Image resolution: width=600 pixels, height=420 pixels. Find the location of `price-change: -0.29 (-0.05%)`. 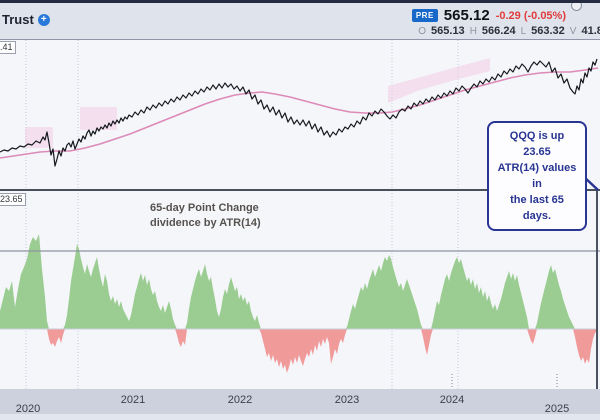

price-change: -0.29 (-0.05%) is located at coordinates (530, 15).